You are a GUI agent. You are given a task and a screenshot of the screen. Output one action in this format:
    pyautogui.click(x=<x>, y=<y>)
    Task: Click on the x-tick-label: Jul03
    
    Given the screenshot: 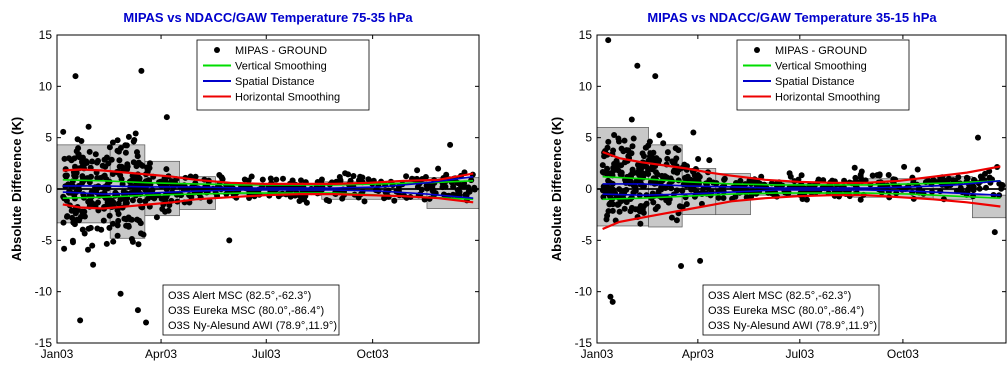 What is the action you would take?
    pyautogui.click(x=266, y=354)
    